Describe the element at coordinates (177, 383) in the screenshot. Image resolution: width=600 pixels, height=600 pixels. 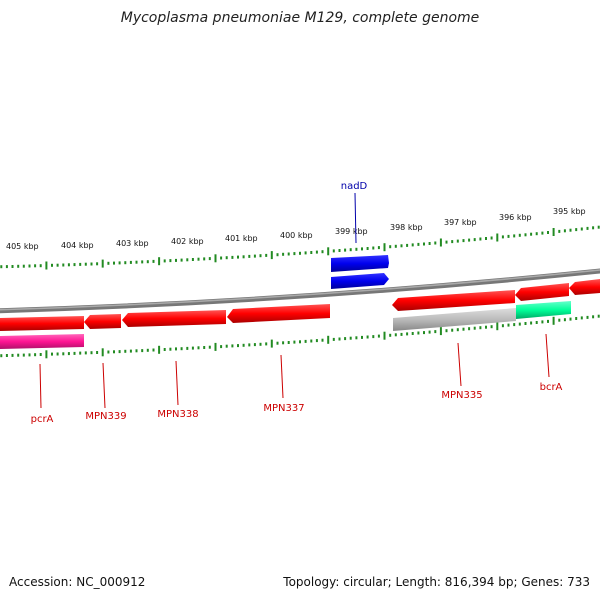
I see `leader-MPN338` at that location.